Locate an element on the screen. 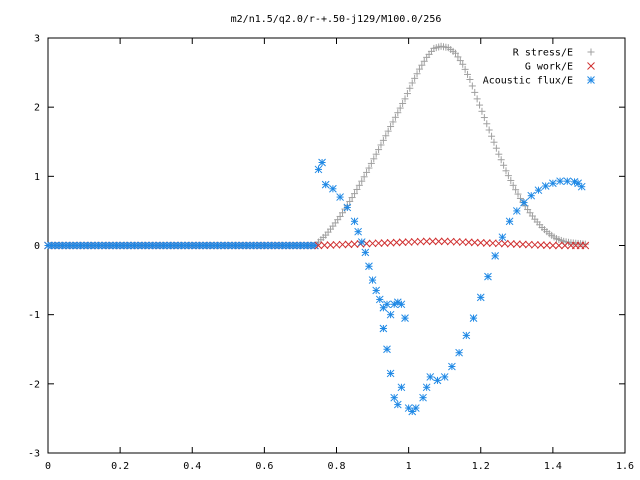 The image size is (640, 480). x-tick-label: 1.2 is located at coordinates (481, 466).